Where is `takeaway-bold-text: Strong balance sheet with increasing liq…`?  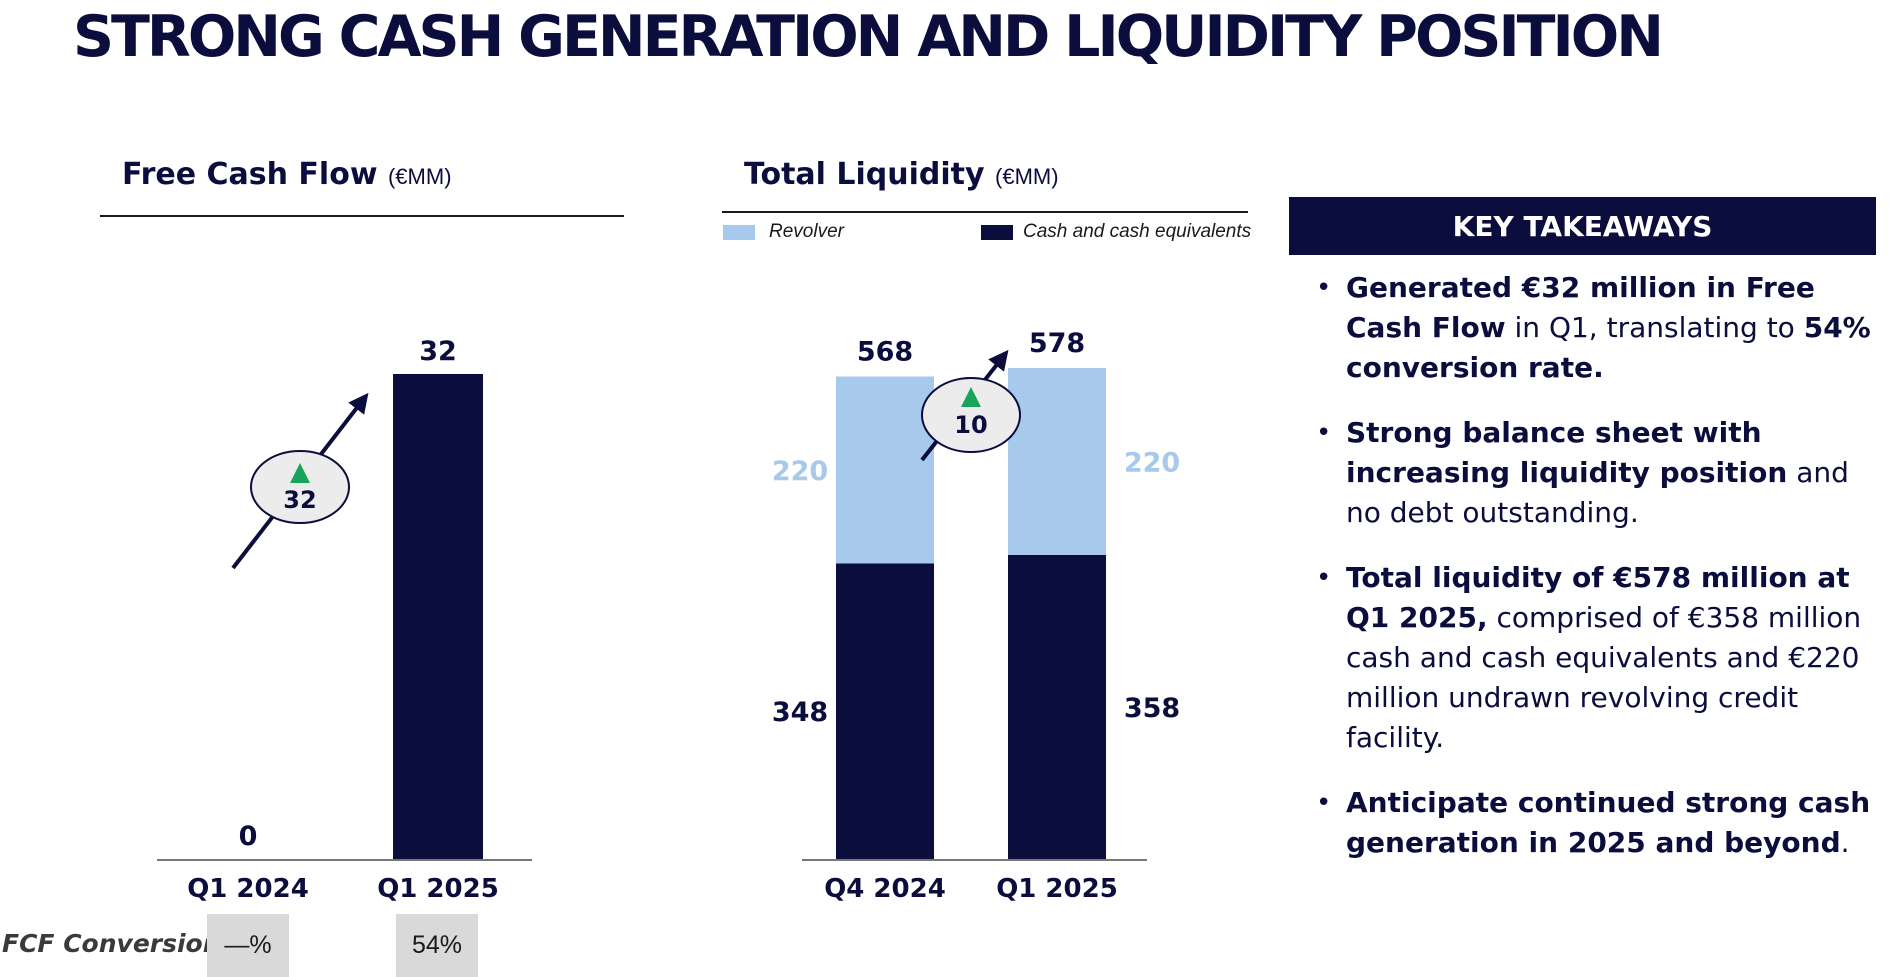 takeaway-bold-text: Strong balance sheet with increasing liq… is located at coordinates (1567, 452).